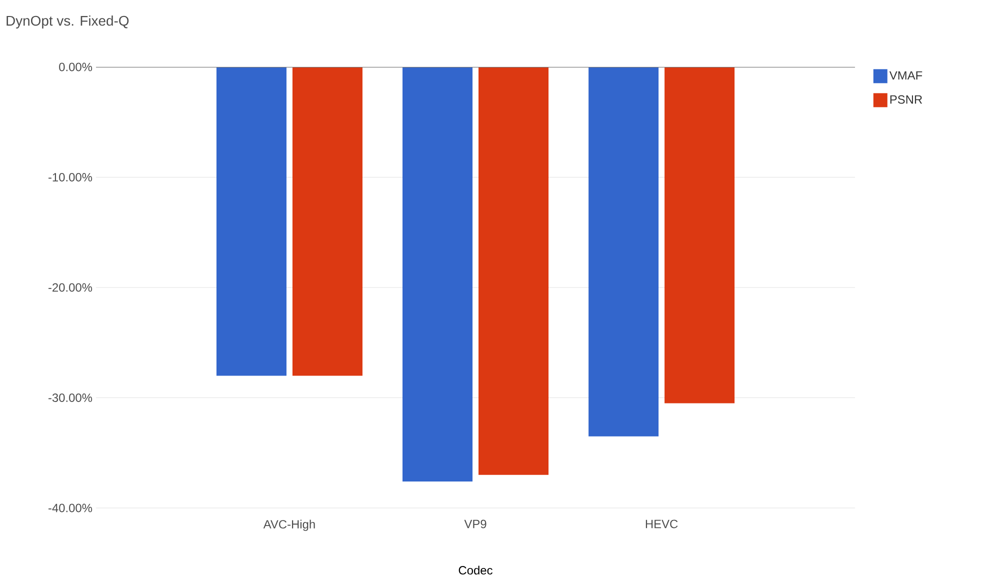 The width and height of the screenshot is (994, 587). What do you see at coordinates (289, 525) in the screenshot?
I see `x-tick-label: AVC-High` at bounding box center [289, 525].